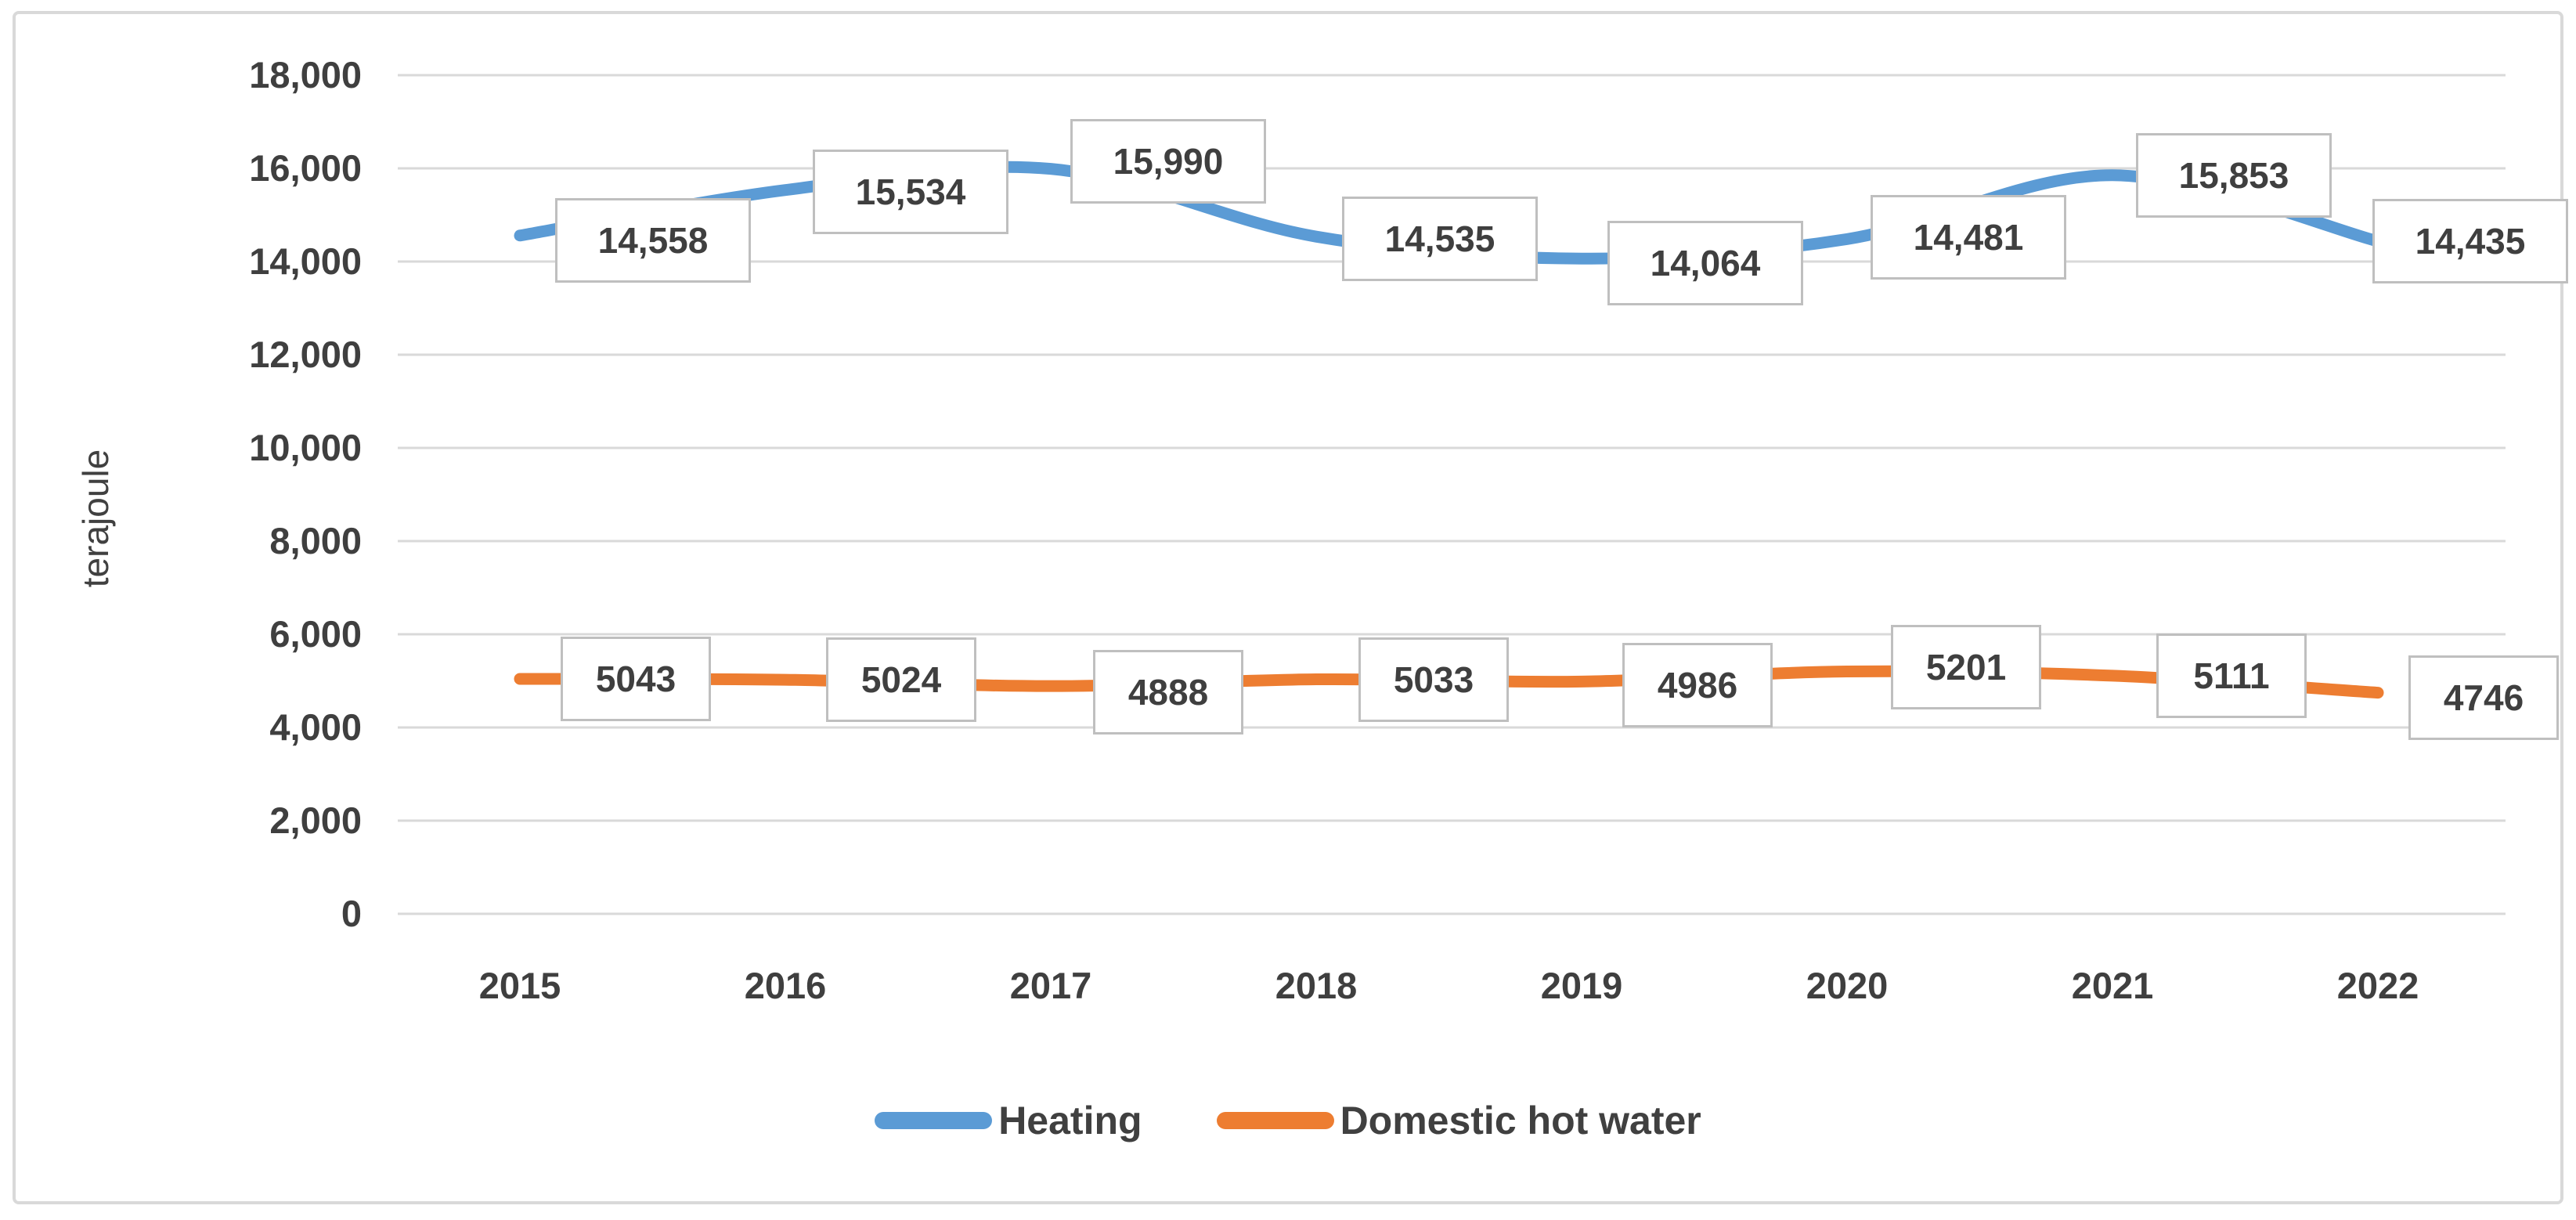  I want to click on y-tick-label: 16,000, so click(305, 168).